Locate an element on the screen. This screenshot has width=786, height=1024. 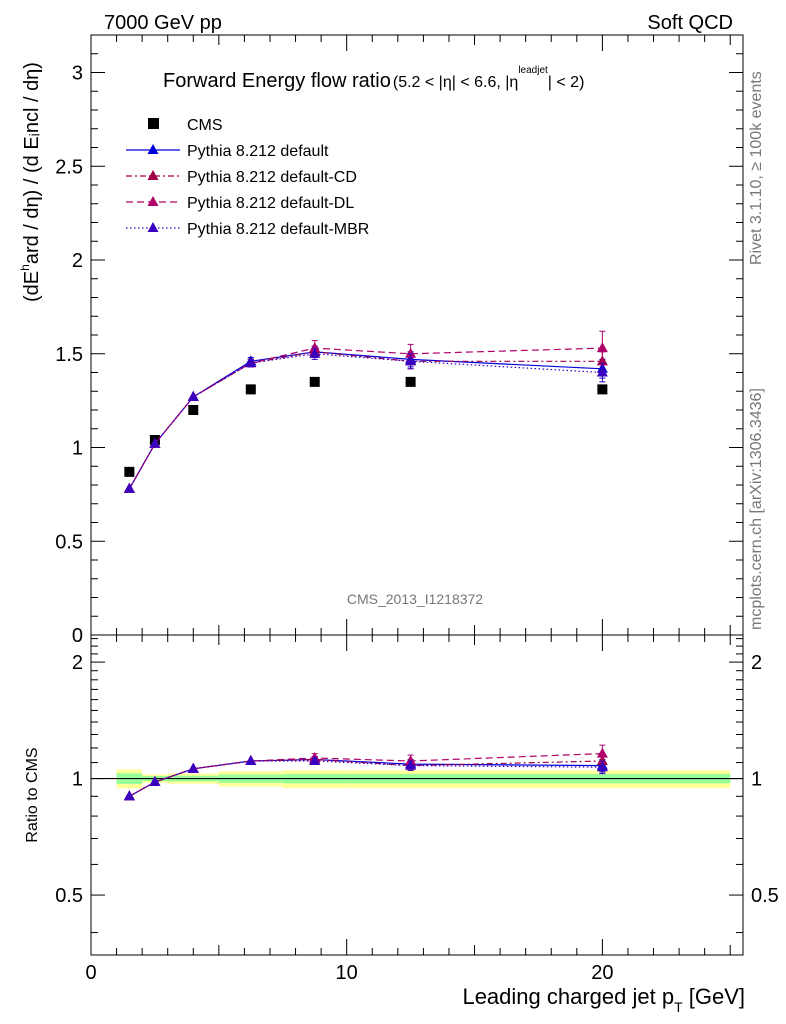
bottom-ytick-label-right: 2 is located at coordinates (756, 663).